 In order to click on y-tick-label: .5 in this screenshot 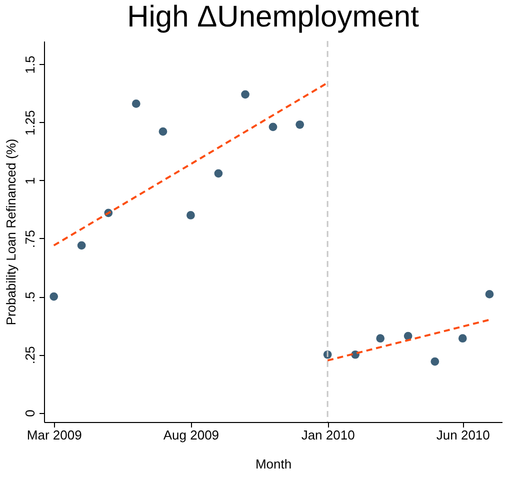, I will do `click(30, 297)`.